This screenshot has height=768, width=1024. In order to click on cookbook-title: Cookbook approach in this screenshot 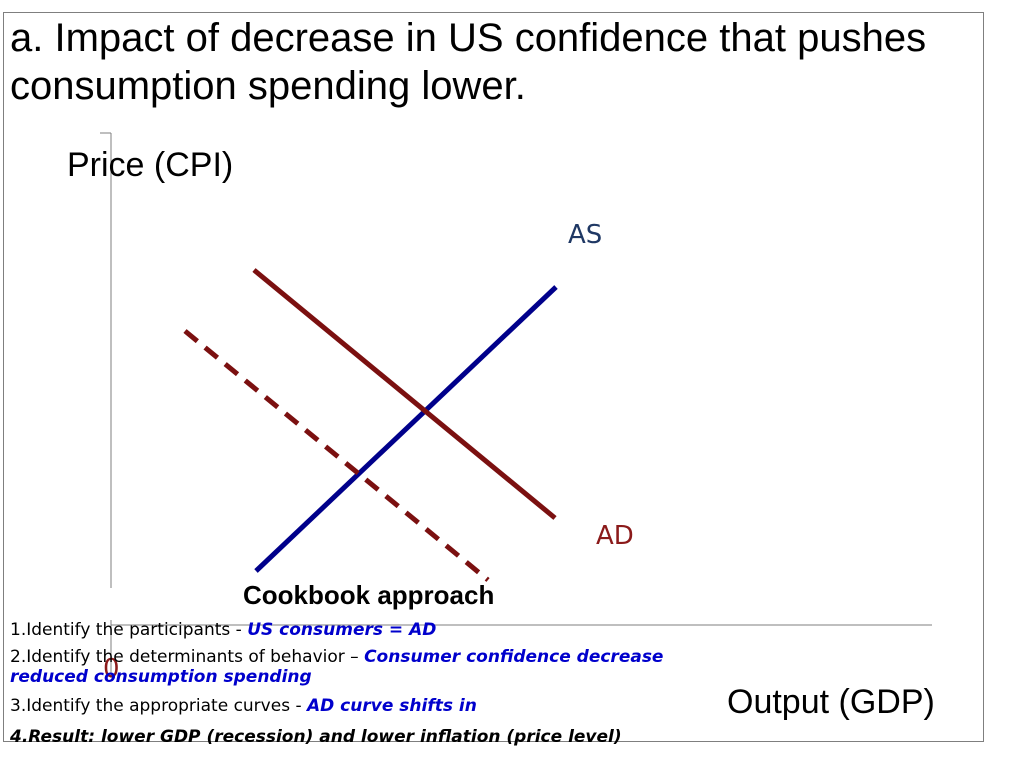, I will do `click(369, 595)`.